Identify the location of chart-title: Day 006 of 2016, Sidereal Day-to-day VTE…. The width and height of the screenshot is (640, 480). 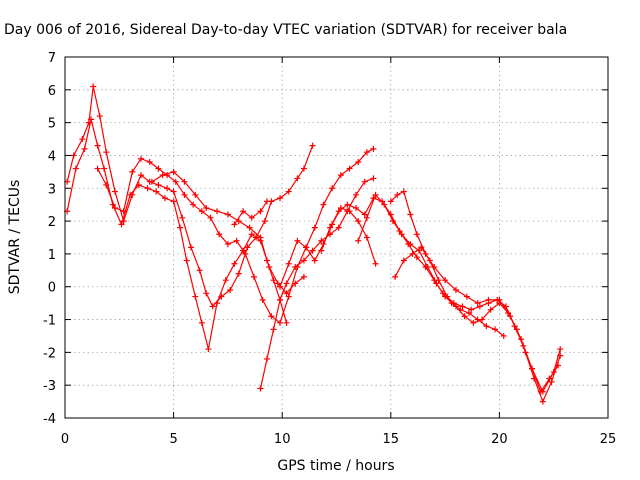
(285, 30).